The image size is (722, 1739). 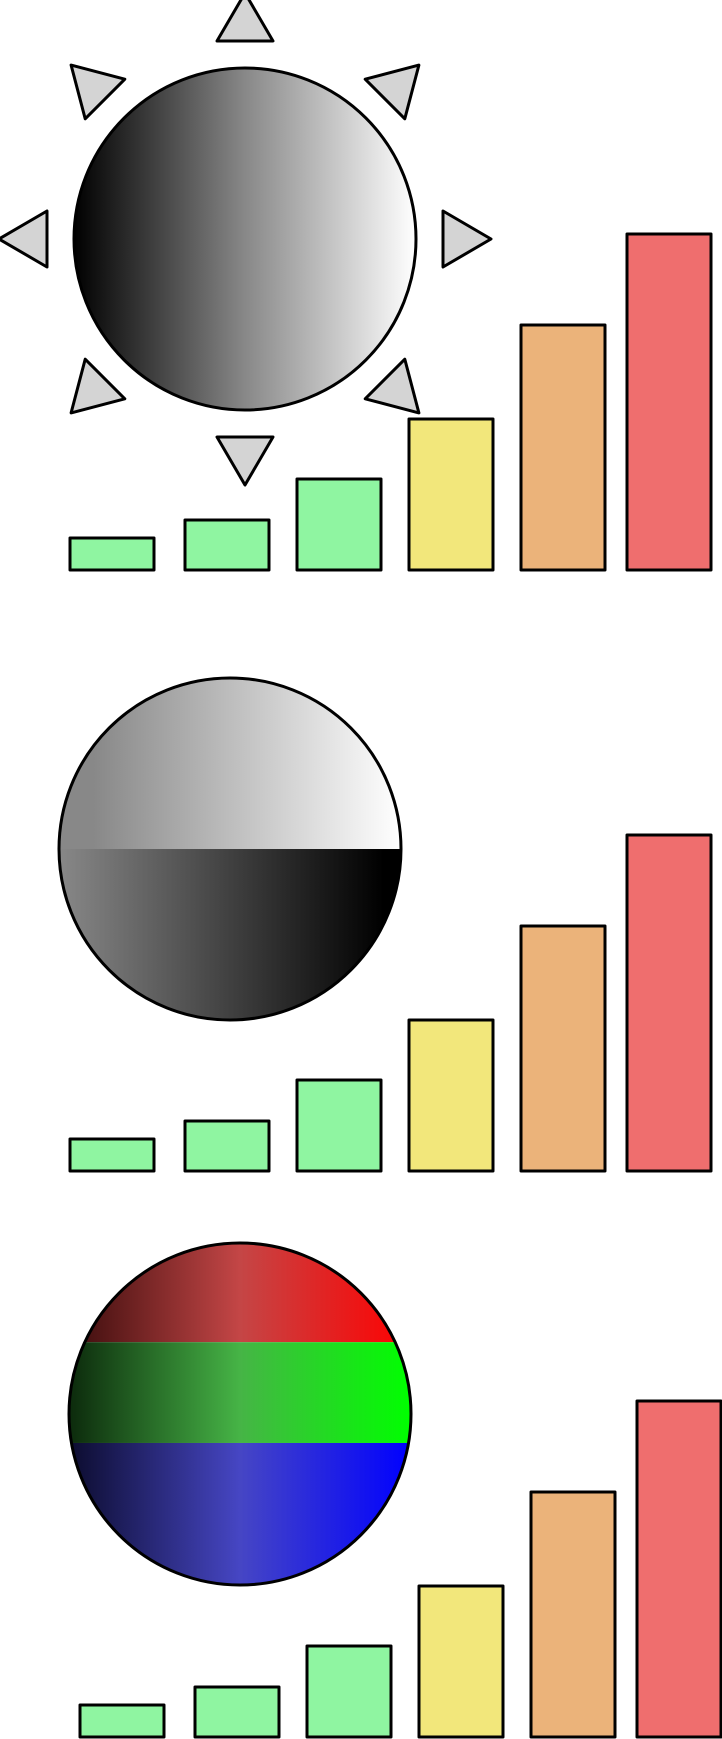 I want to click on disk-blue-band, so click(x=240, y=1513).